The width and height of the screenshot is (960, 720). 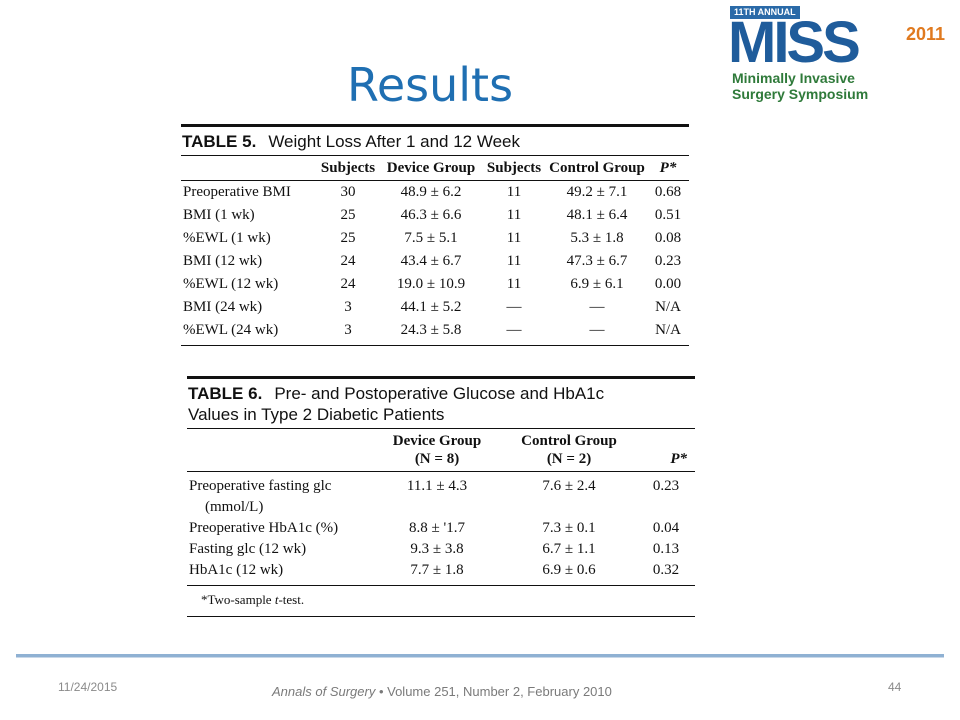 What do you see at coordinates (225, 393) in the screenshot?
I see `table-6-label: TABLE 6.` at bounding box center [225, 393].